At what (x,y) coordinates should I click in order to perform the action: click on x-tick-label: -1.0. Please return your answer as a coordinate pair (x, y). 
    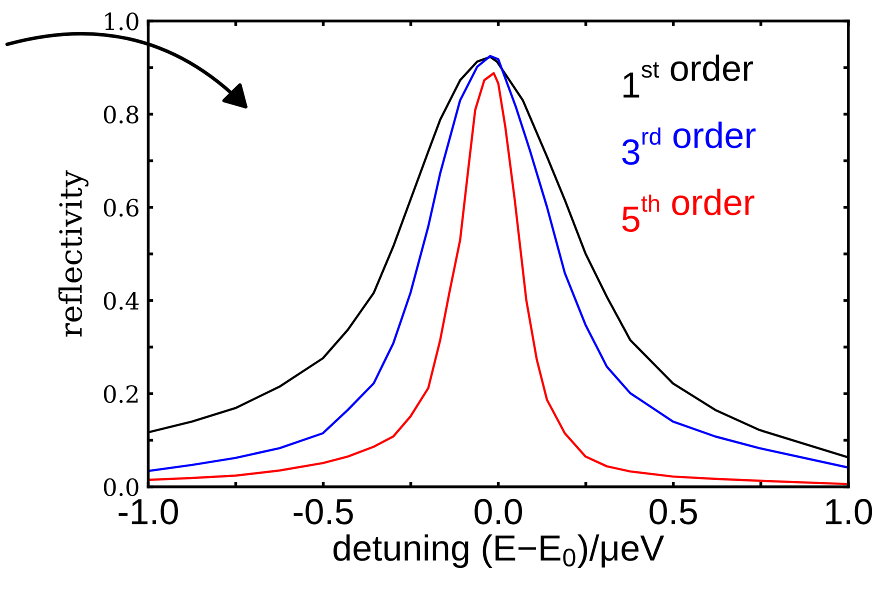
    Looking at the image, I should click on (148, 511).